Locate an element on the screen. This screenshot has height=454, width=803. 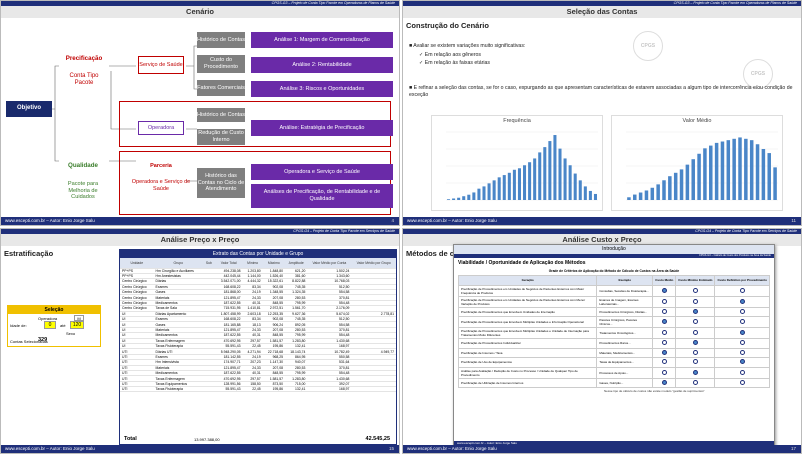
table-cell: 848,55 is located at coordinates (274, 335).